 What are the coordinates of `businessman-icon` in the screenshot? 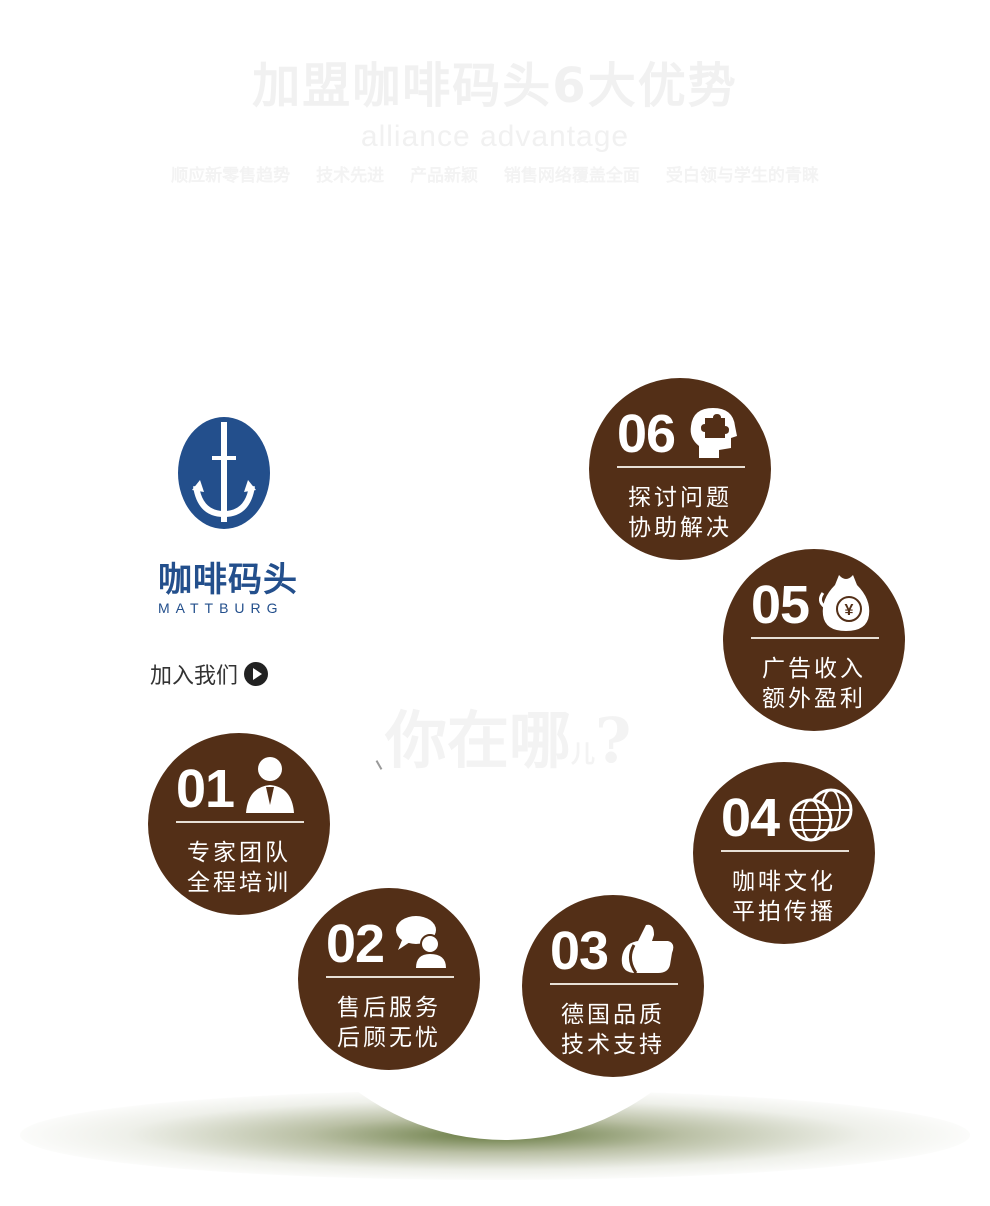 It's located at (270, 785).